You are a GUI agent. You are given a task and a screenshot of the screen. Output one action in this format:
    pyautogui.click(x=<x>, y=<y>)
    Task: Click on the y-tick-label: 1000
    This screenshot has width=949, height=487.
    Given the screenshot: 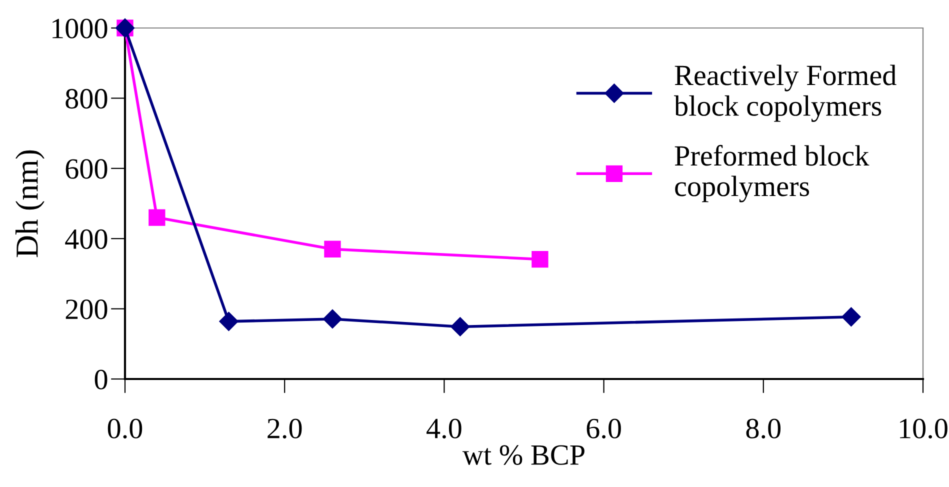 What is the action you would take?
    pyautogui.click(x=80, y=28)
    